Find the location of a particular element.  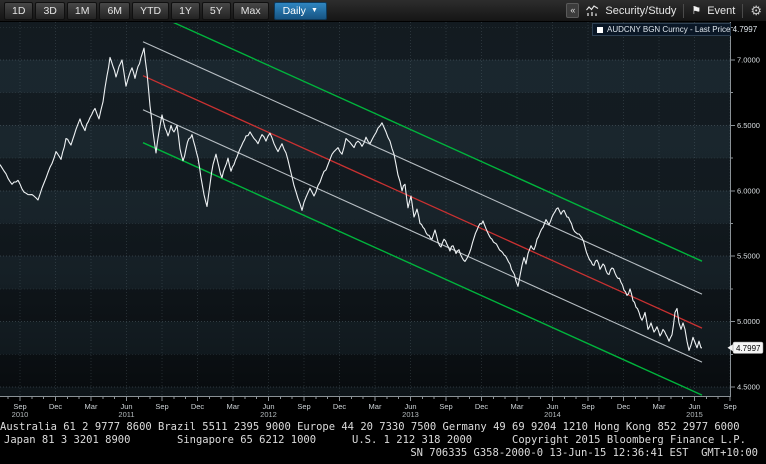

footer-singapore: Singapore 65 6212 1000 is located at coordinates (247, 440).